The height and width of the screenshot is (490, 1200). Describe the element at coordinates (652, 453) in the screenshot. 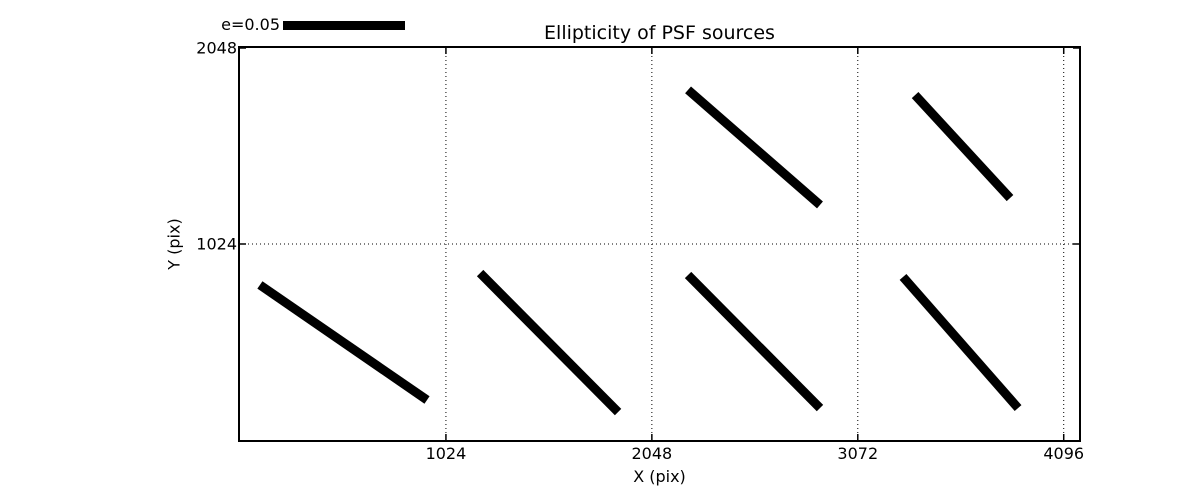

I see `x-tick-label-2048: 2048` at that location.